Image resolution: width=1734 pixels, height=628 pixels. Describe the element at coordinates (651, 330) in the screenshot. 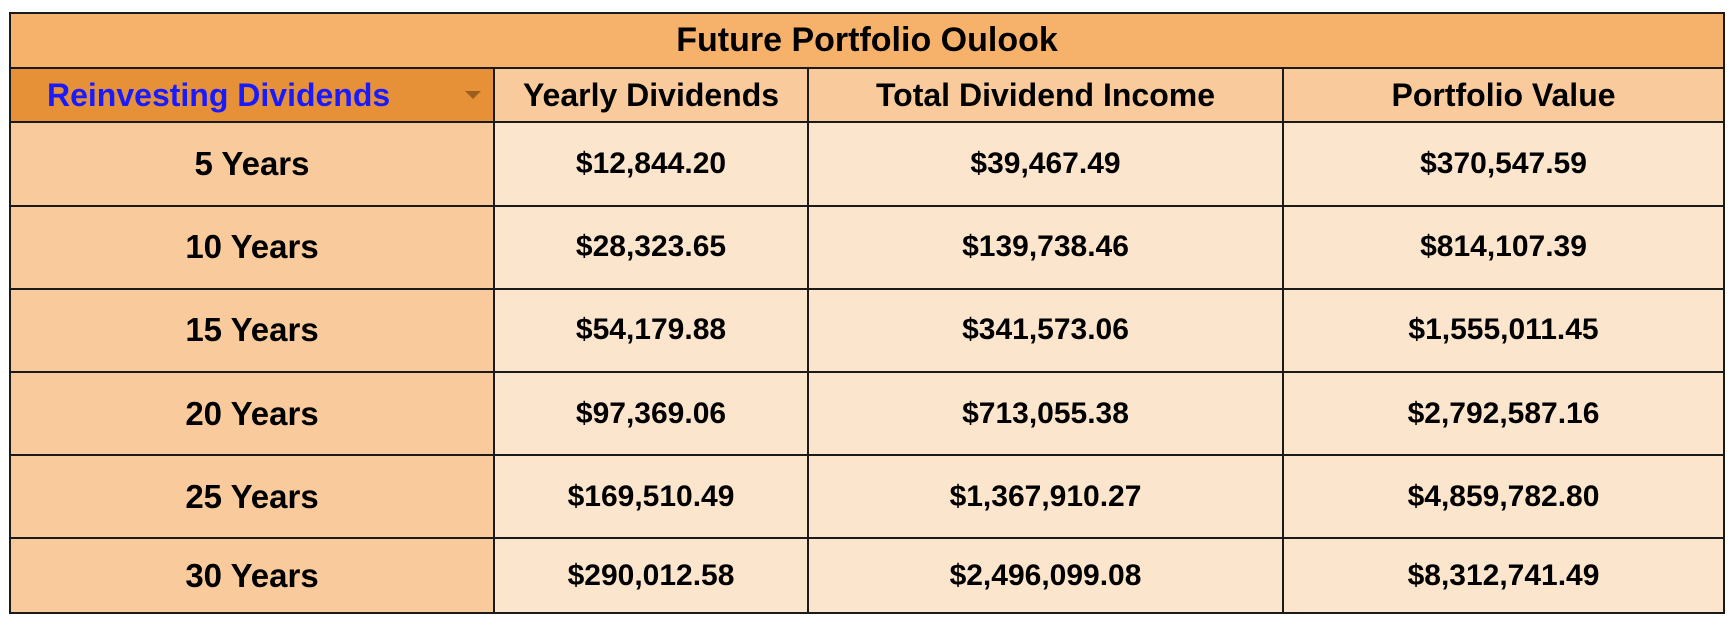

I see `yearly-dividends-cell: $54,179.88` at that location.